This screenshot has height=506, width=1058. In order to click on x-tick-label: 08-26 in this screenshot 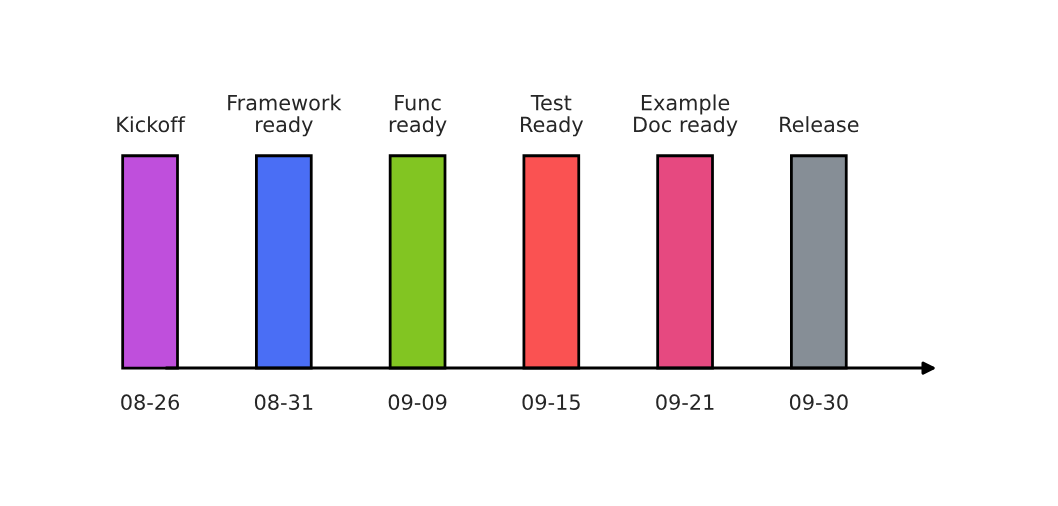, I will do `click(150, 402)`.